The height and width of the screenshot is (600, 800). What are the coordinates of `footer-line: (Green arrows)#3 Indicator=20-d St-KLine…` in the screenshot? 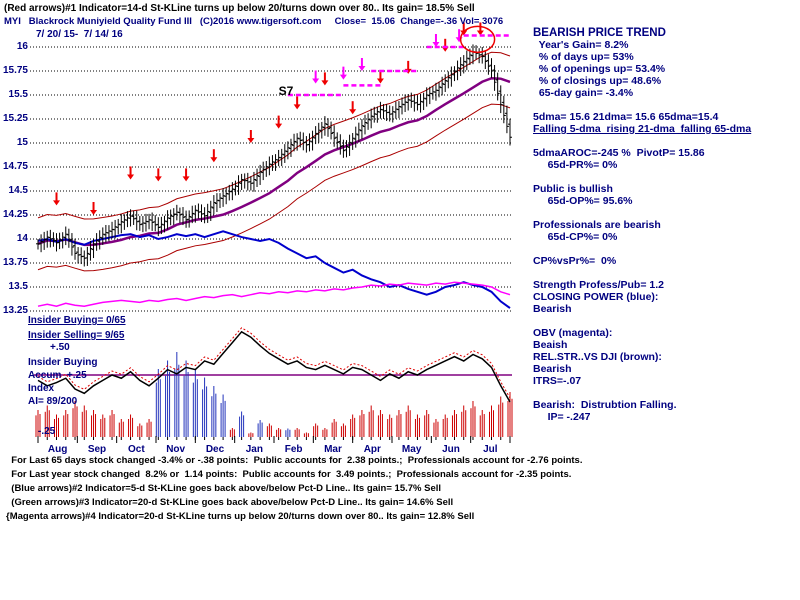 It's located at (230, 502).